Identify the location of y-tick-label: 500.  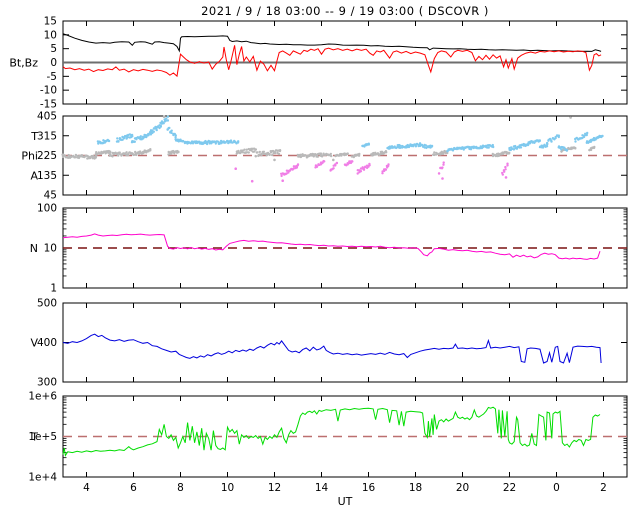
(47, 304).